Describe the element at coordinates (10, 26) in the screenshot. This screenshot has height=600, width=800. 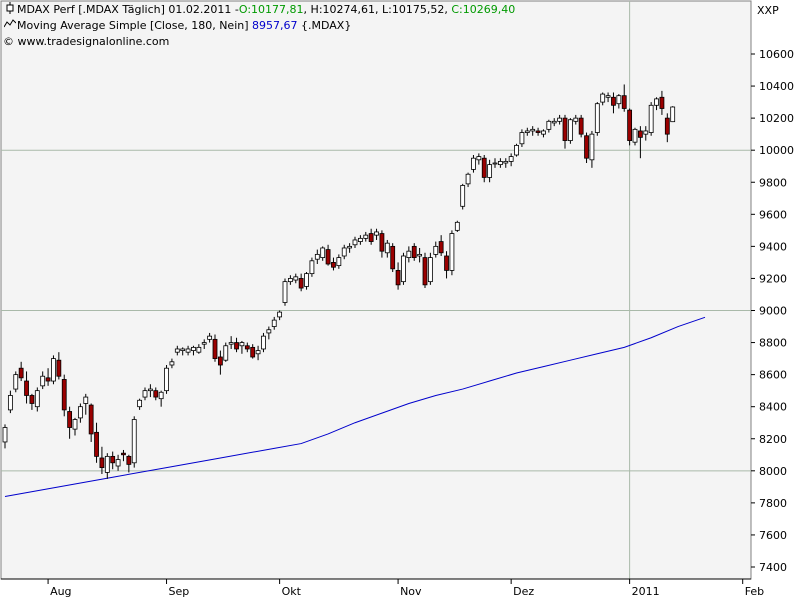
I see `line-wave-icon` at that location.